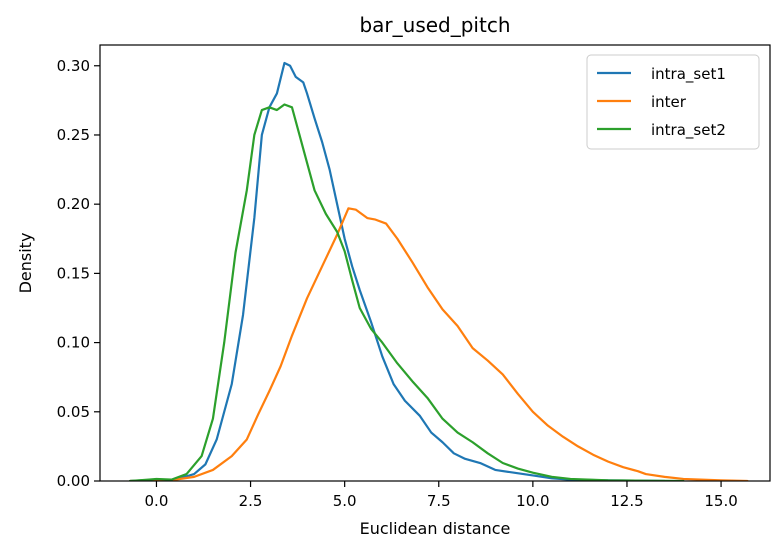 Image resolution: width=783 pixels, height=554 pixels. Describe the element at coordinates (73, 343) in the screenshot. I see `y-tick-label: 0.10` at that location.